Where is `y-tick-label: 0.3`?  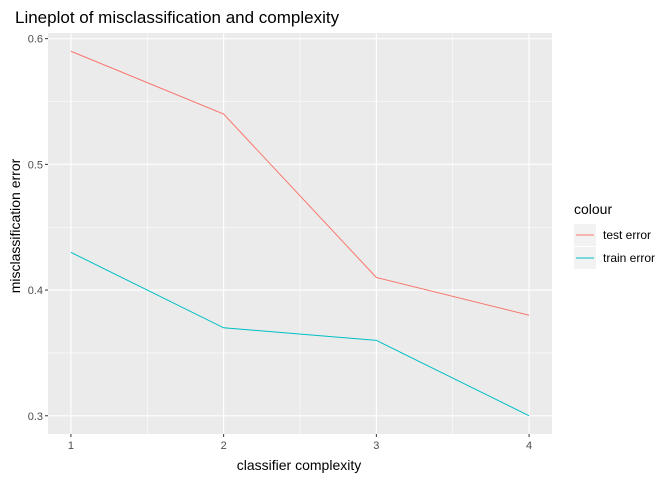
y-tick-label: 0.3 is located at coordinates (35, 417).